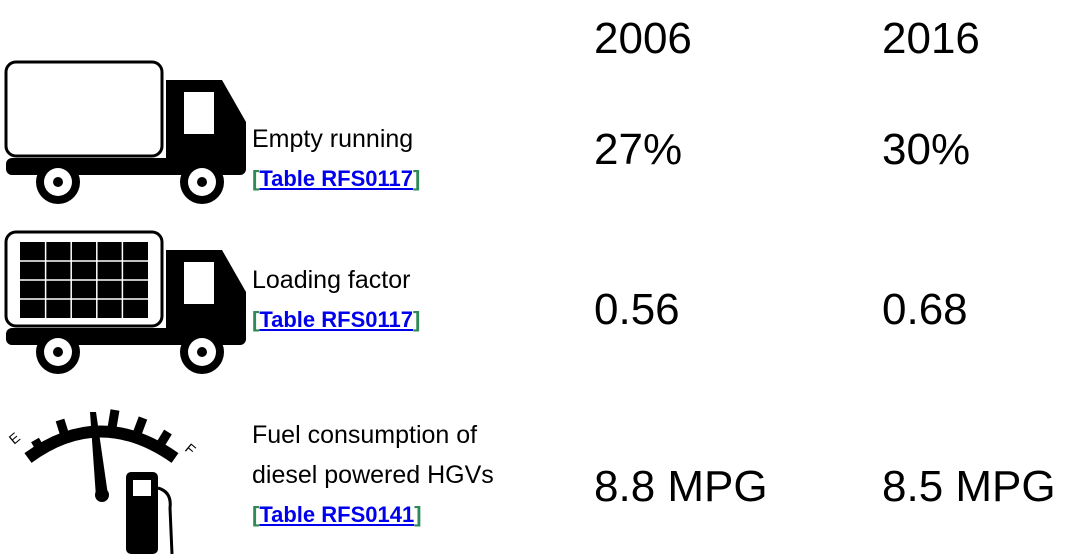 The image size is (1070, 554). Describe the element at coordinates (638, 149) in the screenshot. I see `value: 27%` at that location.